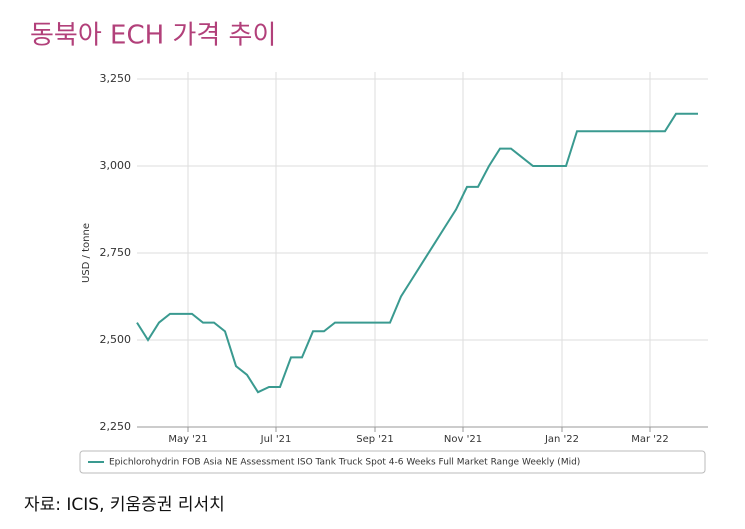 This screenshot has width=745, height=529. Describe the element at coordinates (463, 439) in the screenshot. I see `x-tick-label: Nov '21` at that location.